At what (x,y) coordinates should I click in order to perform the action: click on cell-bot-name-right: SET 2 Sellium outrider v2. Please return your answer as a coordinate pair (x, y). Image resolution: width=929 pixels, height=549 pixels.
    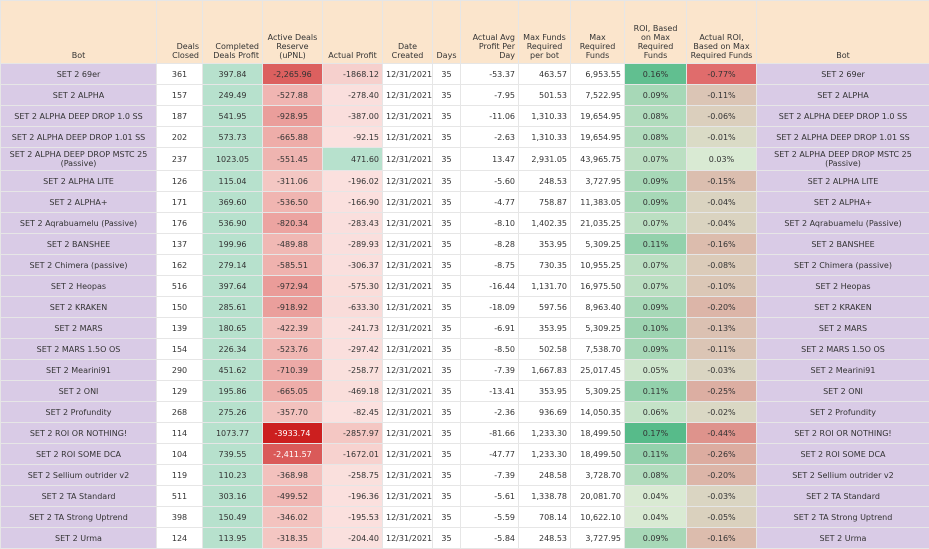
    Looking at the image, I should click on (843, 475).